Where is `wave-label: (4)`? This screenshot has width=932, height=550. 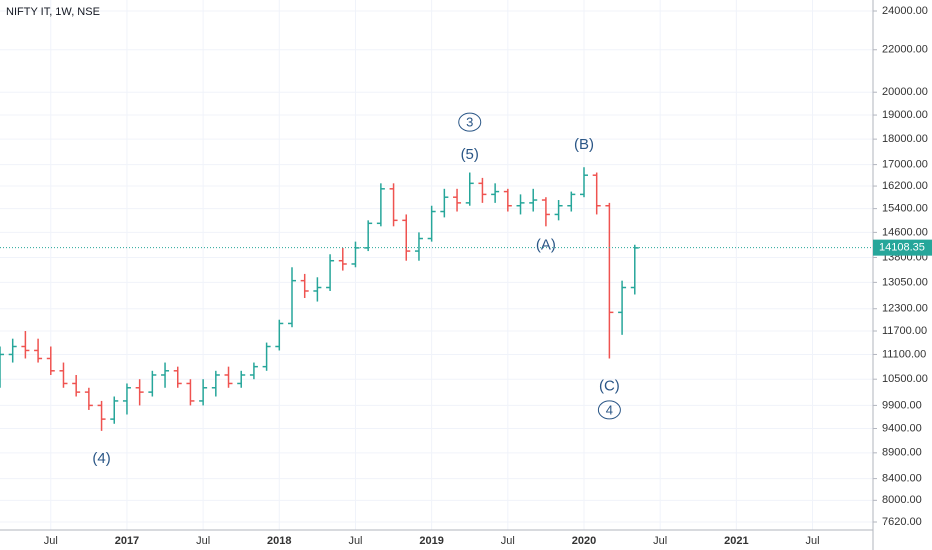
wave-label: (4) is located at coordinates (101, 458).